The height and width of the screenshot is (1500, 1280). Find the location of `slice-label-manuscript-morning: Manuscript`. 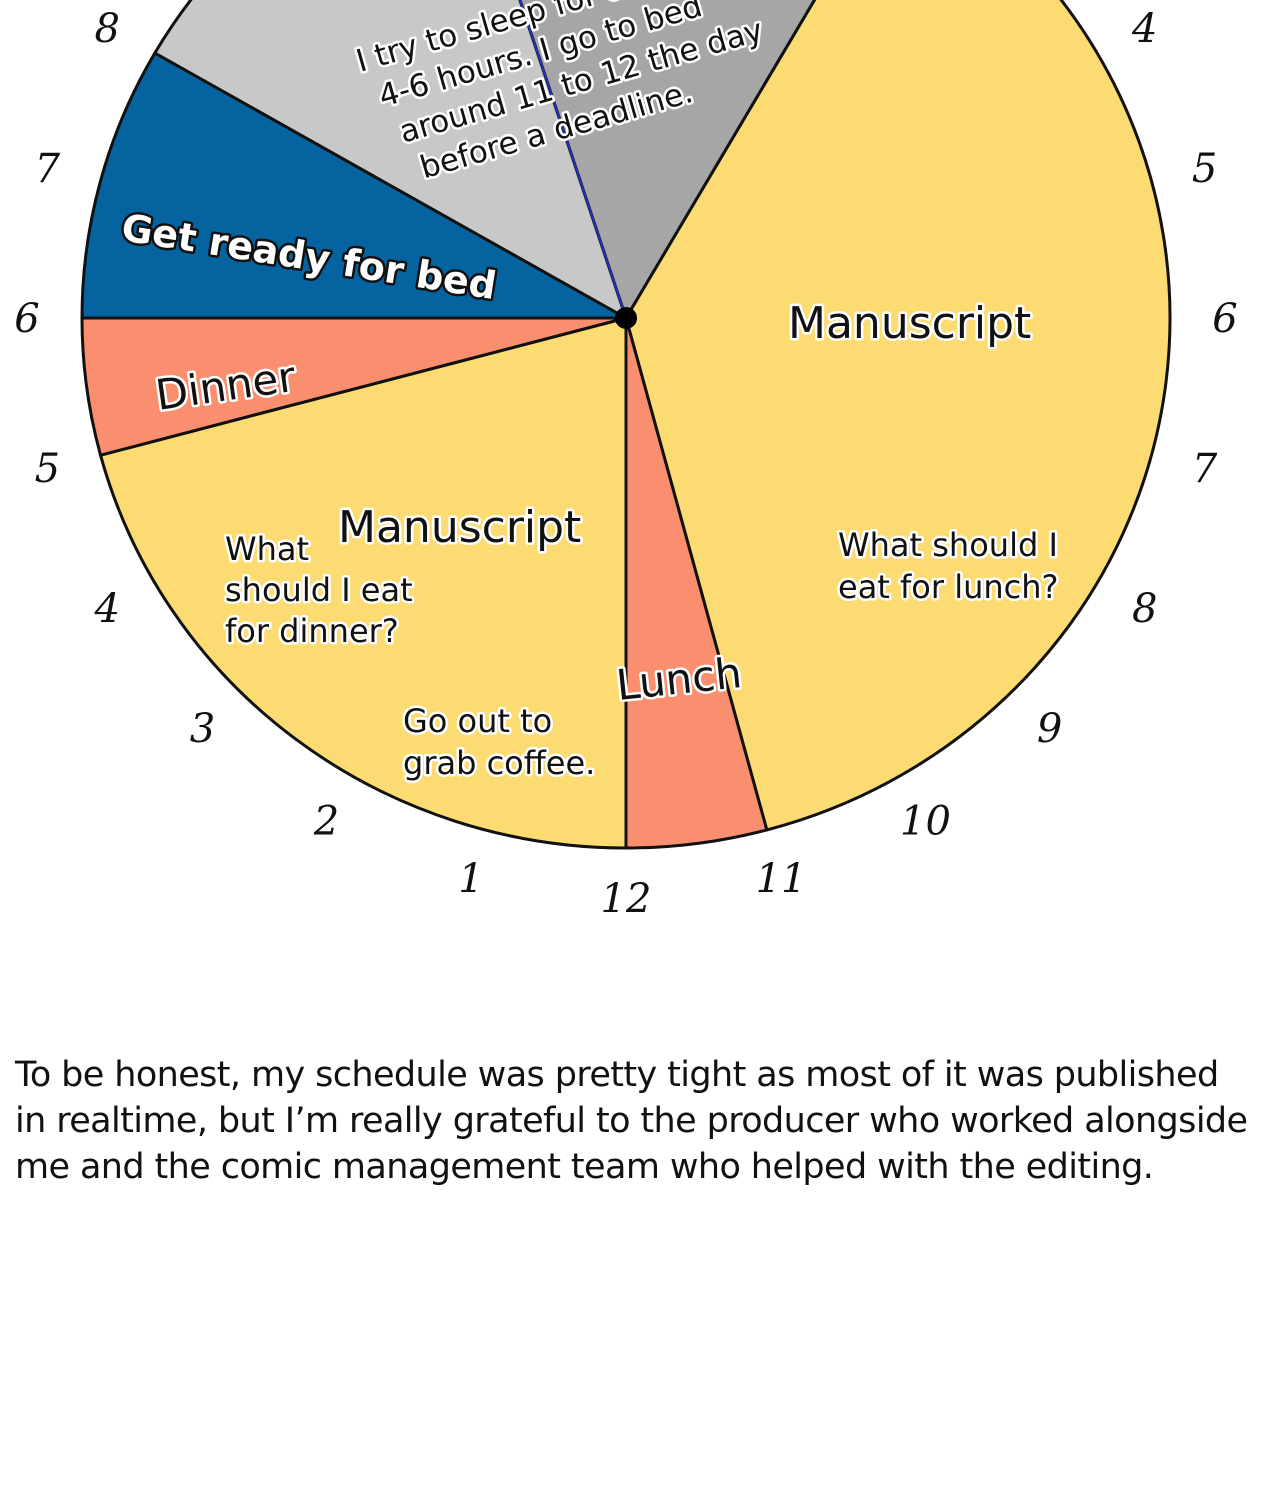

slice-label-manuscript-morning: Manuscript is located at coordinates (909, 323).